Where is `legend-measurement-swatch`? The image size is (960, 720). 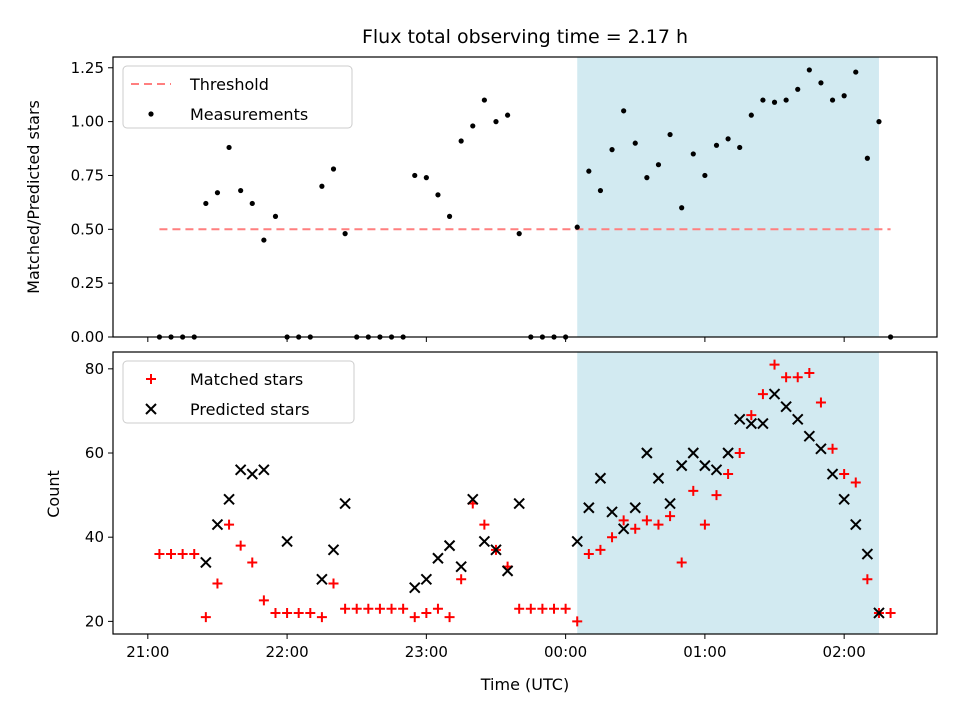 legend-measurement-swatch is located at coordinates (151, 114).